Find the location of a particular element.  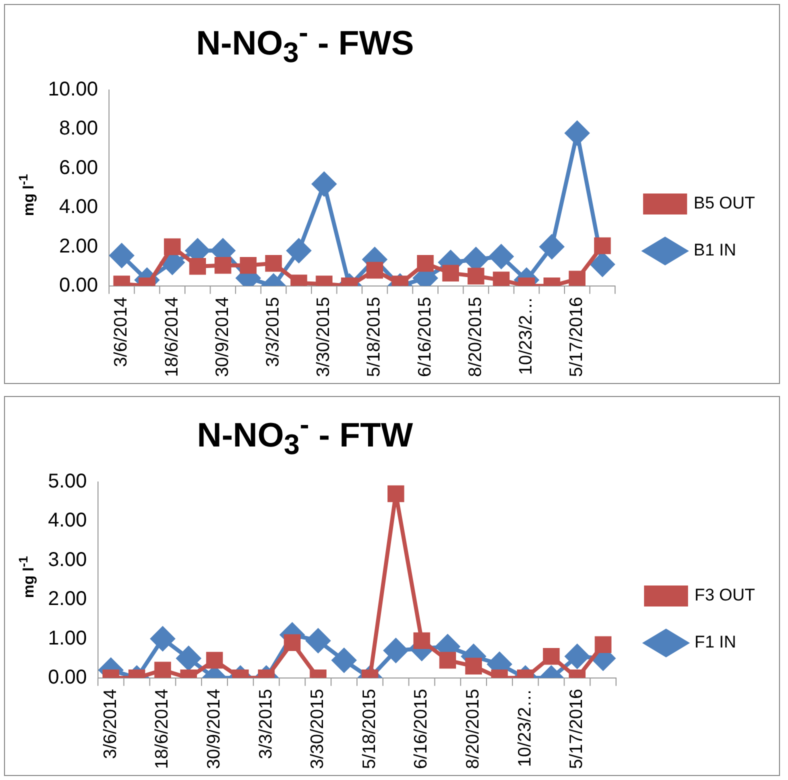

legend-label: F1 IN is located at coordinates (715, 642).